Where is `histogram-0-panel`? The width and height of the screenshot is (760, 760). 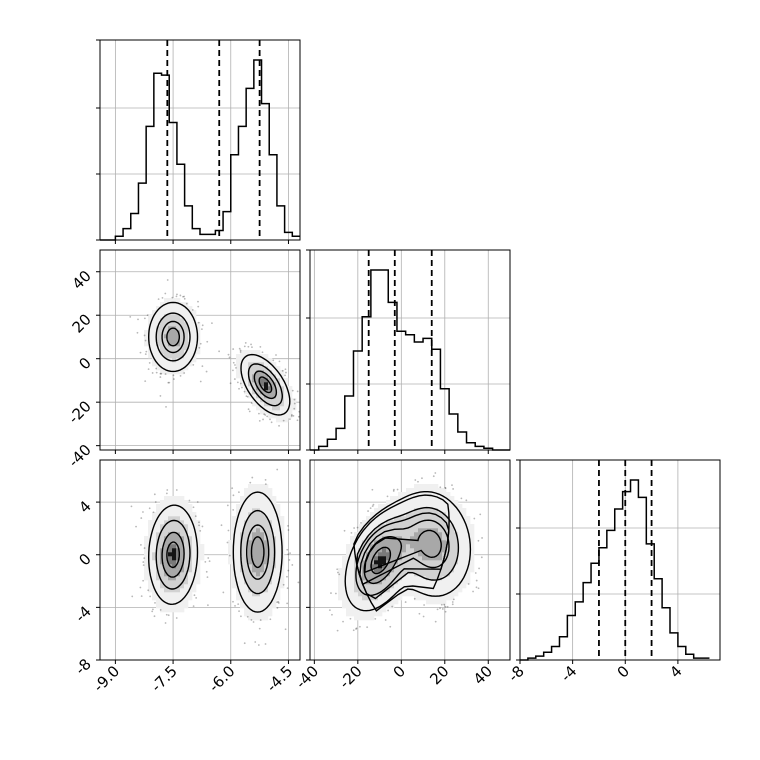 histogram-0-panel is located at coordinates (198, 141).